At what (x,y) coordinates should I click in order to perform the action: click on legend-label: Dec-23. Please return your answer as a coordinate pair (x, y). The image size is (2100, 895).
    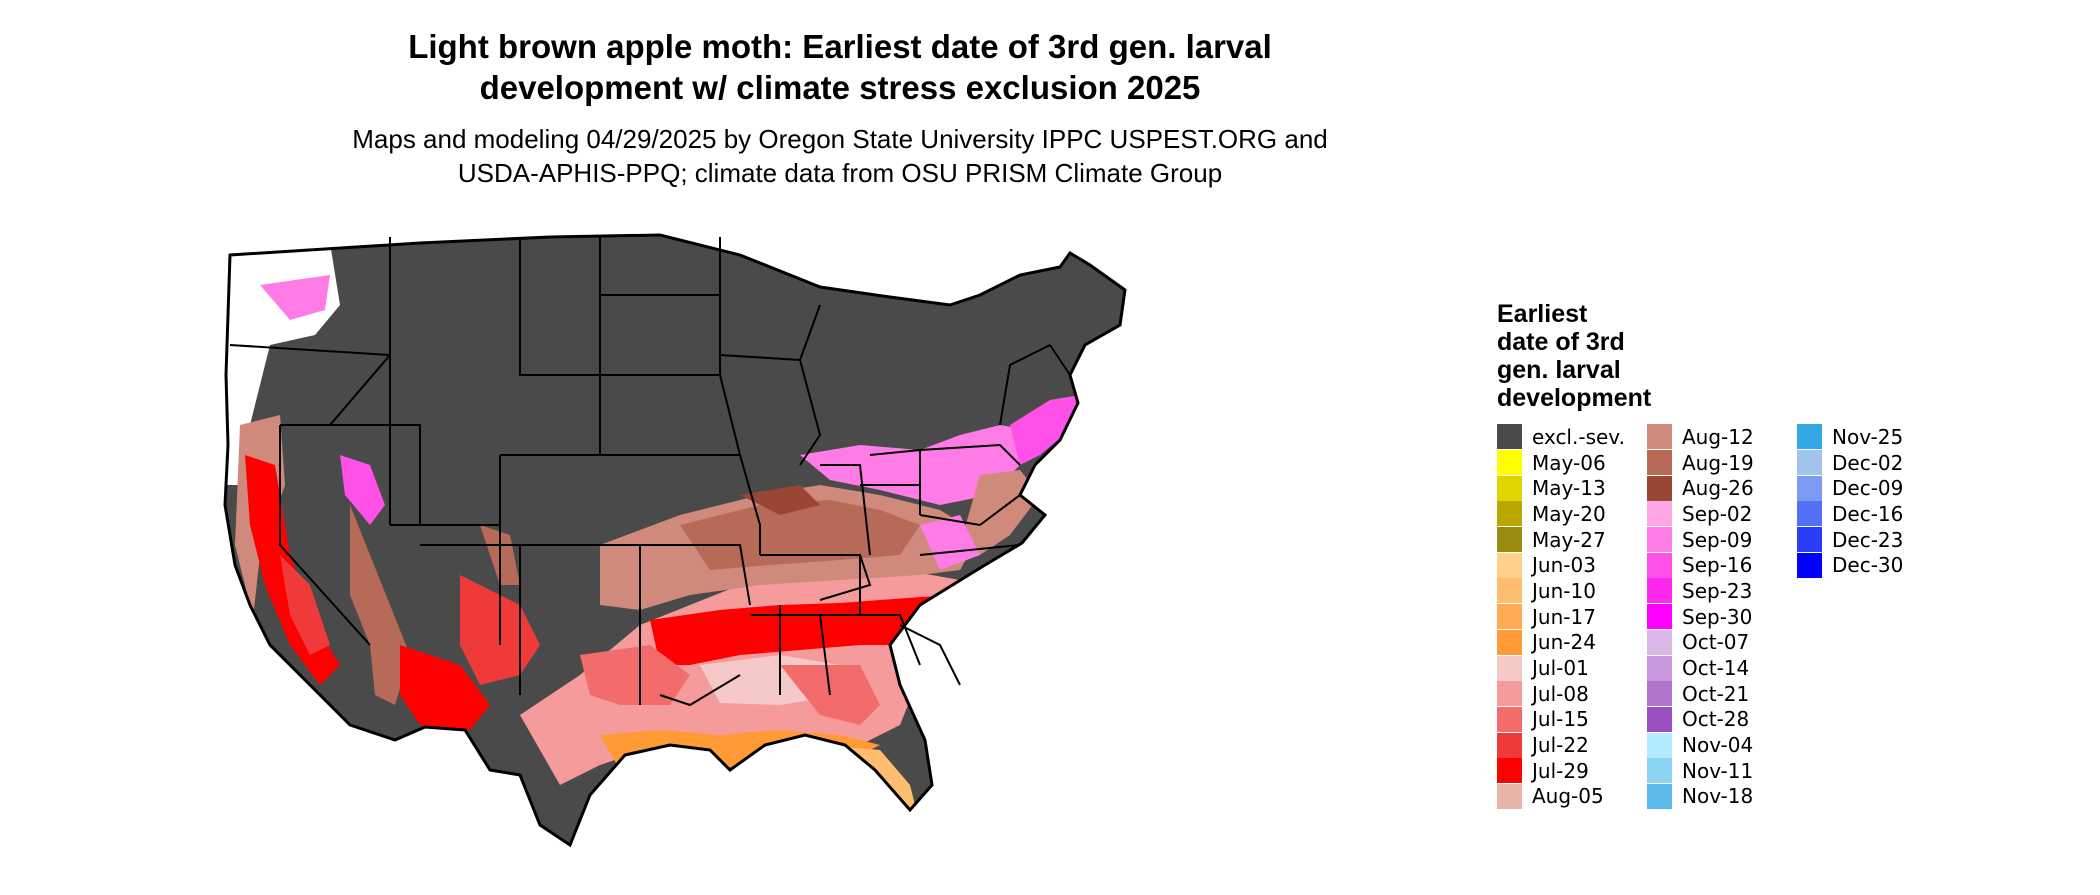
    Looking at the image, I should click on (1868, 539).